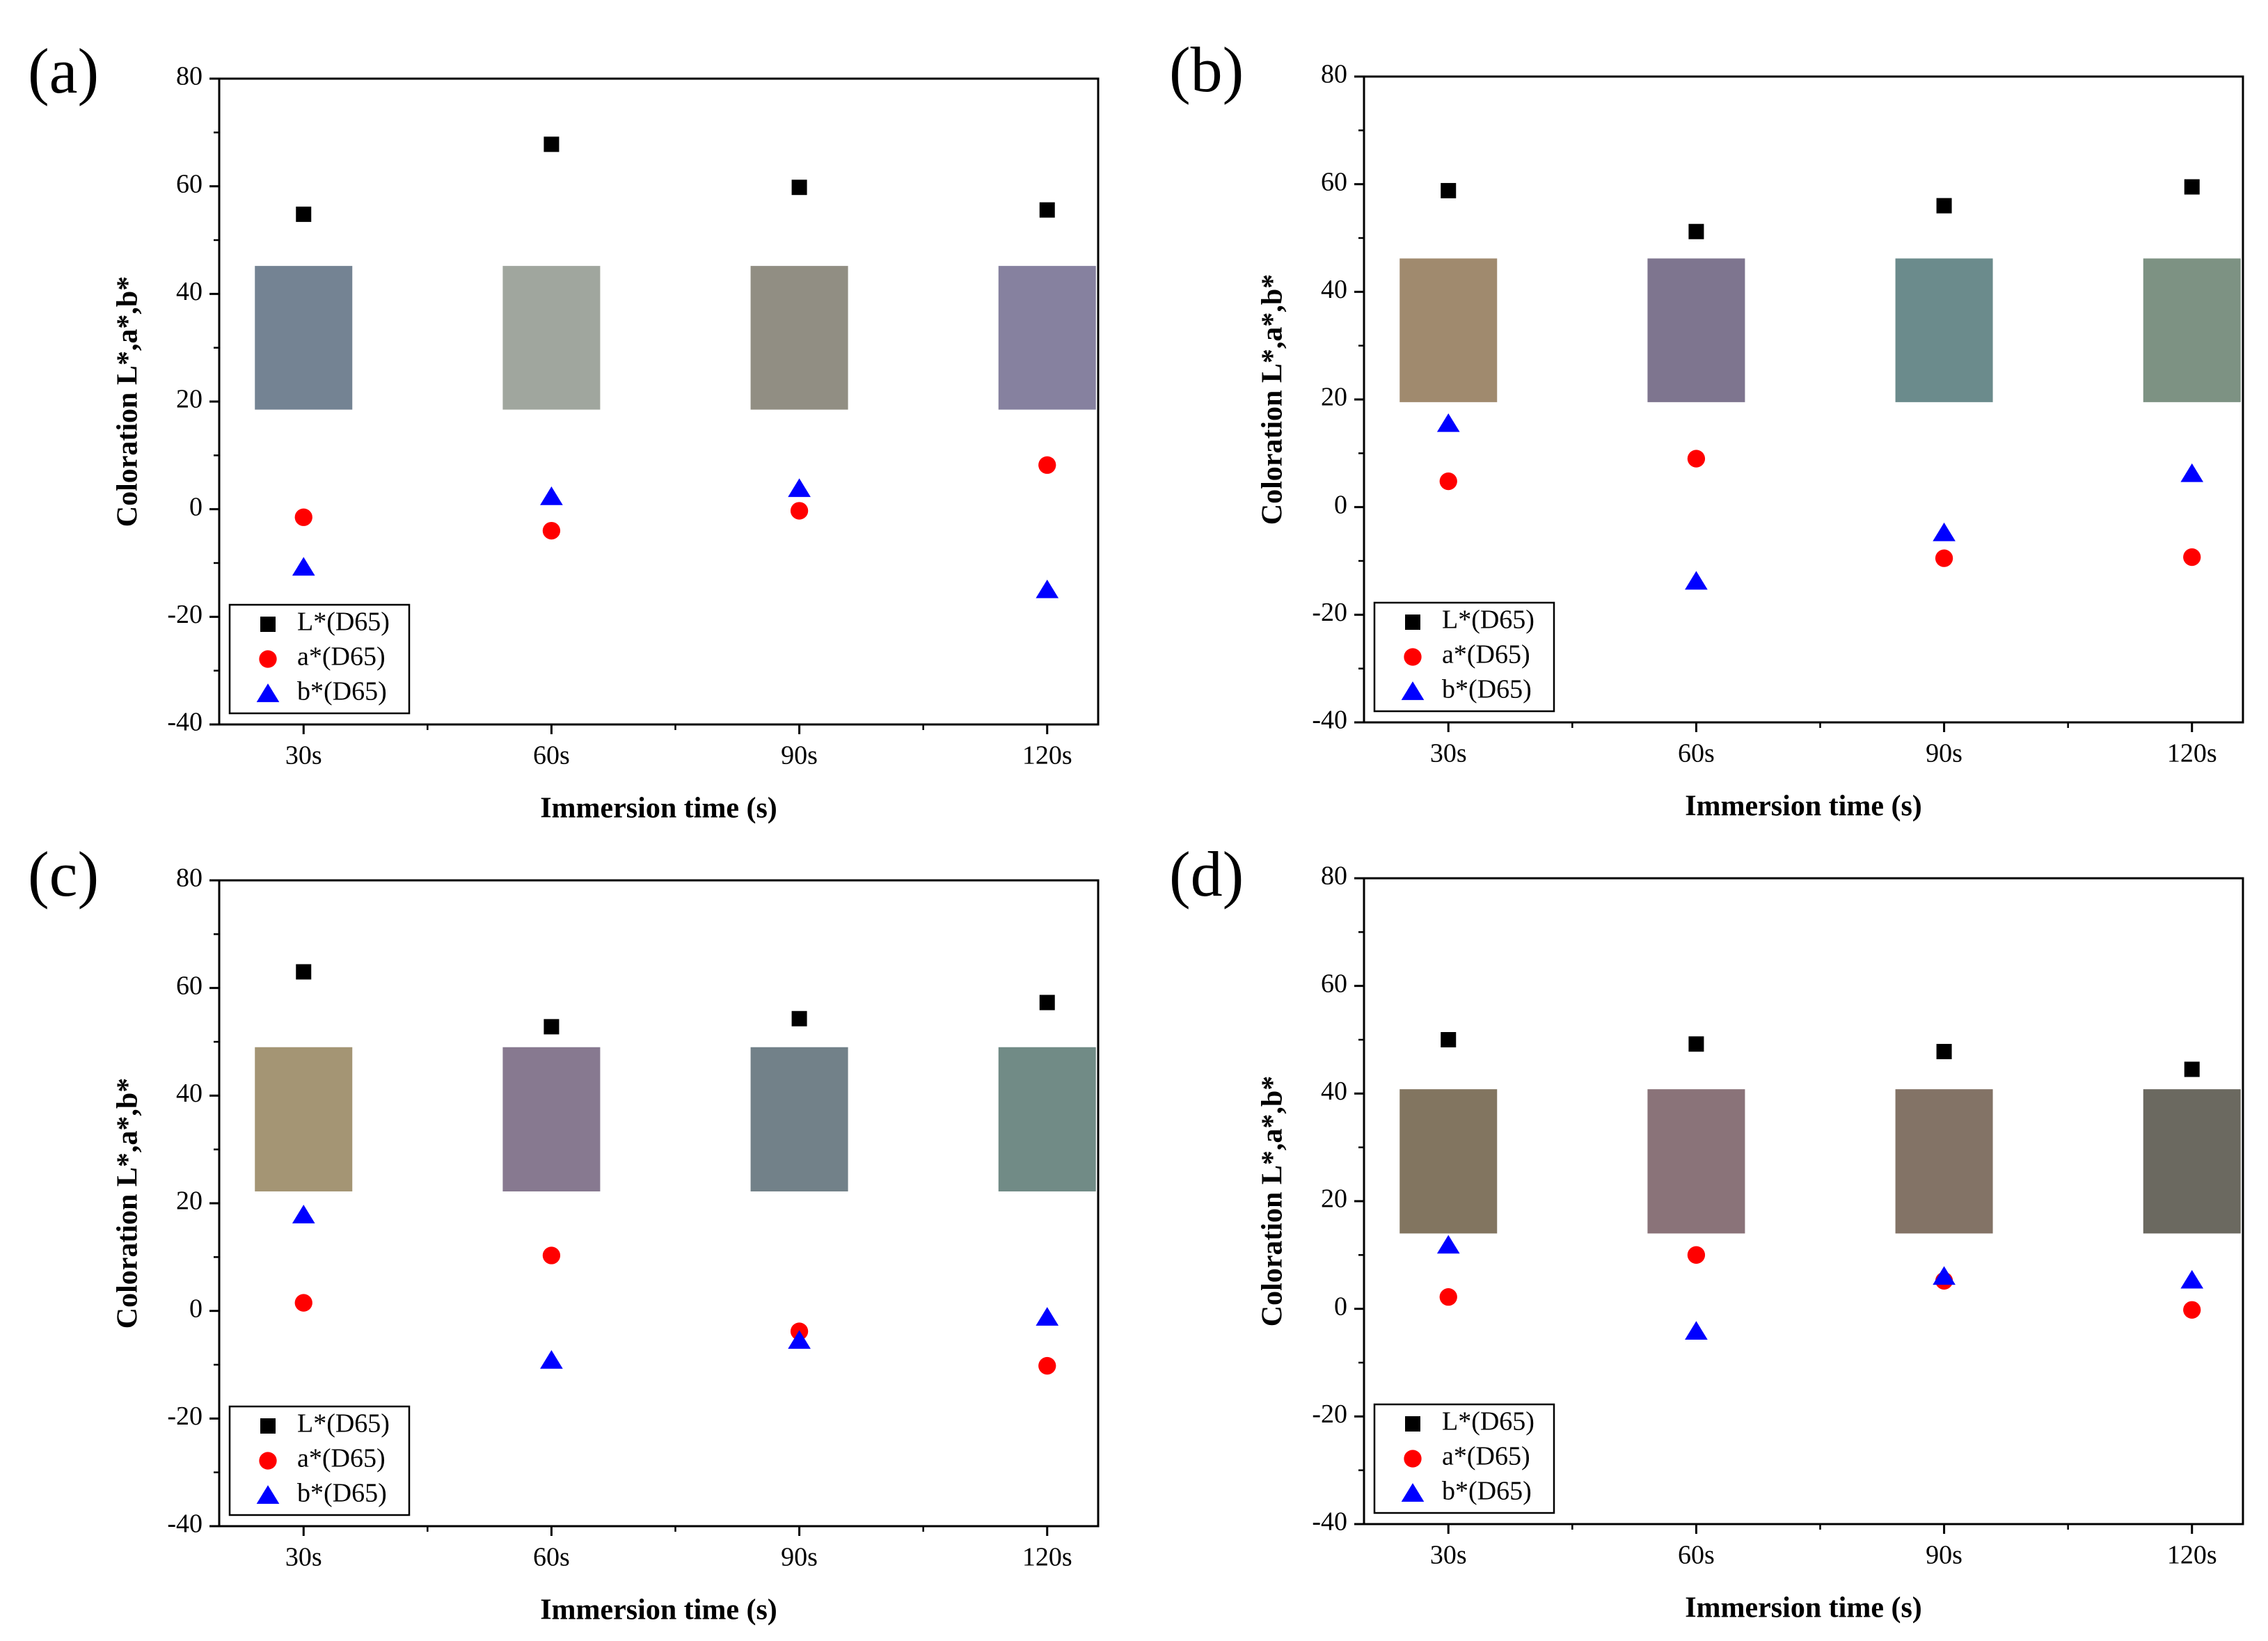  Describe the element at coordinates (1206, 69) in the screenshot. I see `panel-label: (b)` at that location.